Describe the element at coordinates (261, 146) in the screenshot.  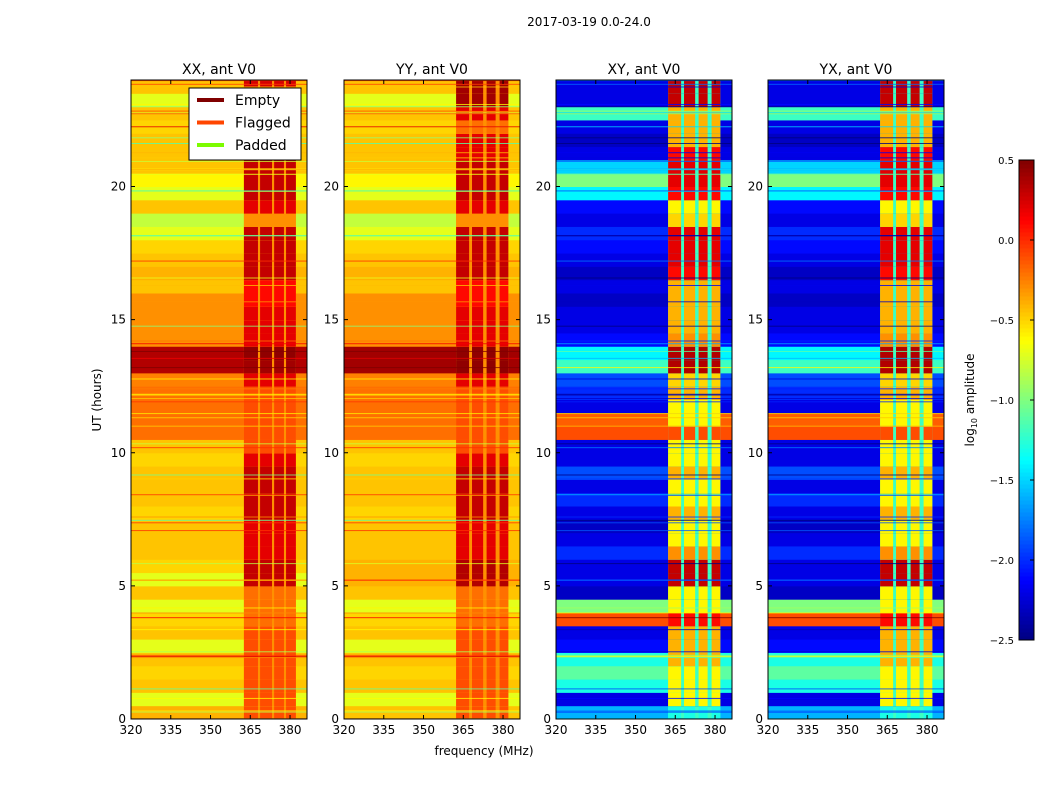
I see `legend-label: Padded` at that location.